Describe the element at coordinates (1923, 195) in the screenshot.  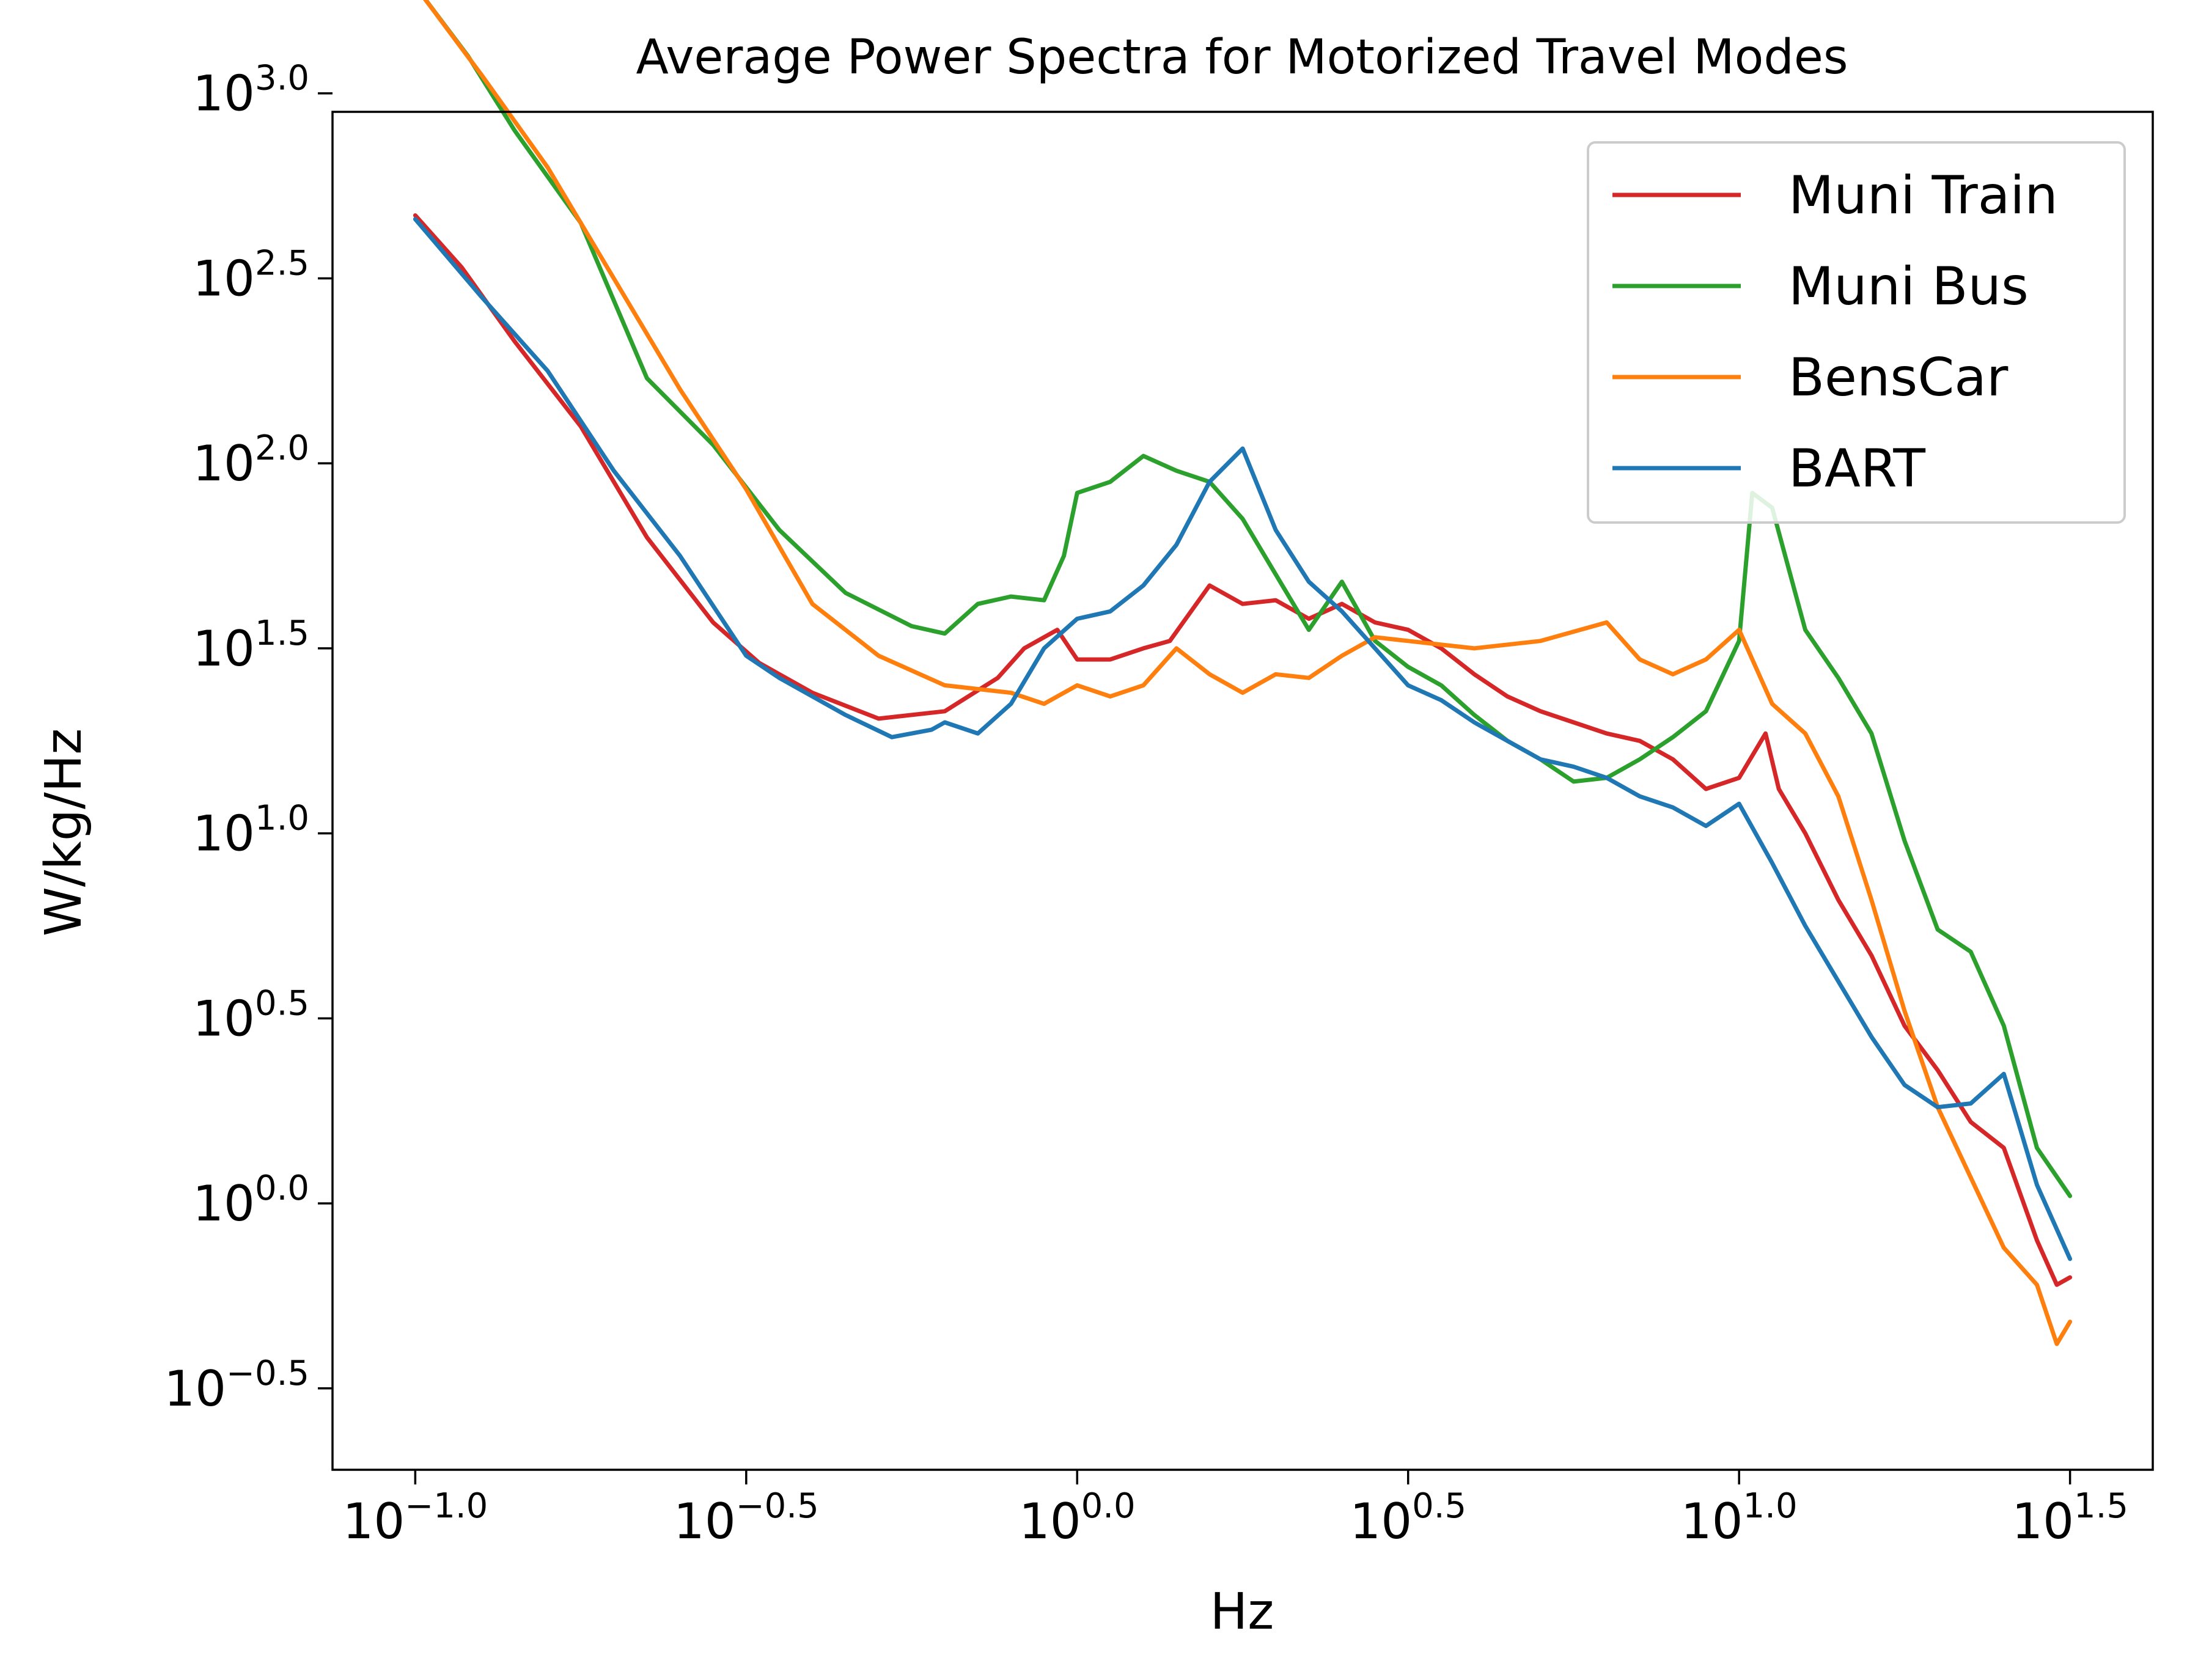
I see `legend-entry-label: Muni Train` at that location.